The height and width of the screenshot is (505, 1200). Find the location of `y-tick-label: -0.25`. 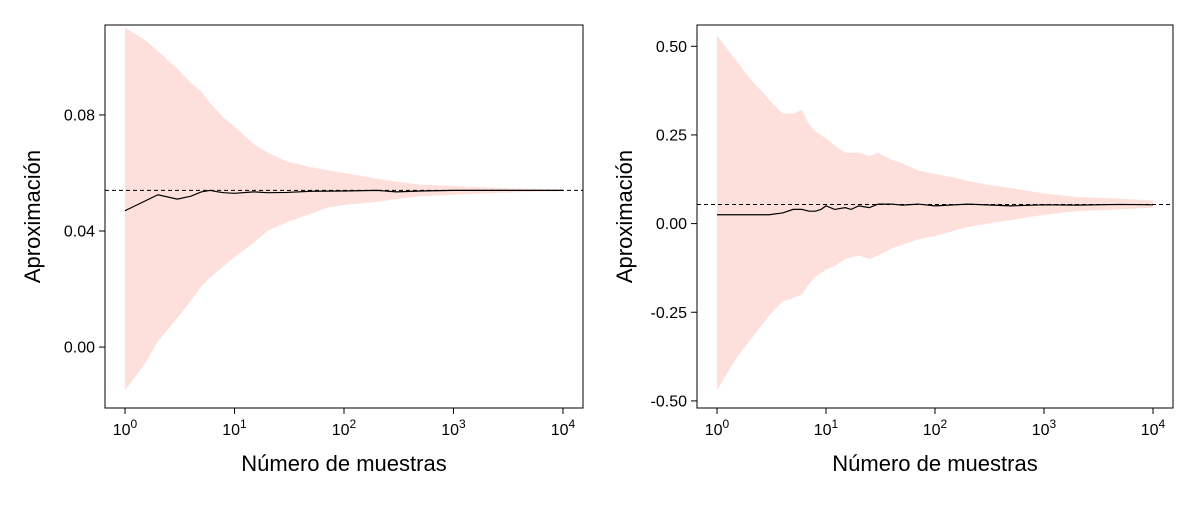

y-tick-label: -0.25 is located at coordinates (669, 313).